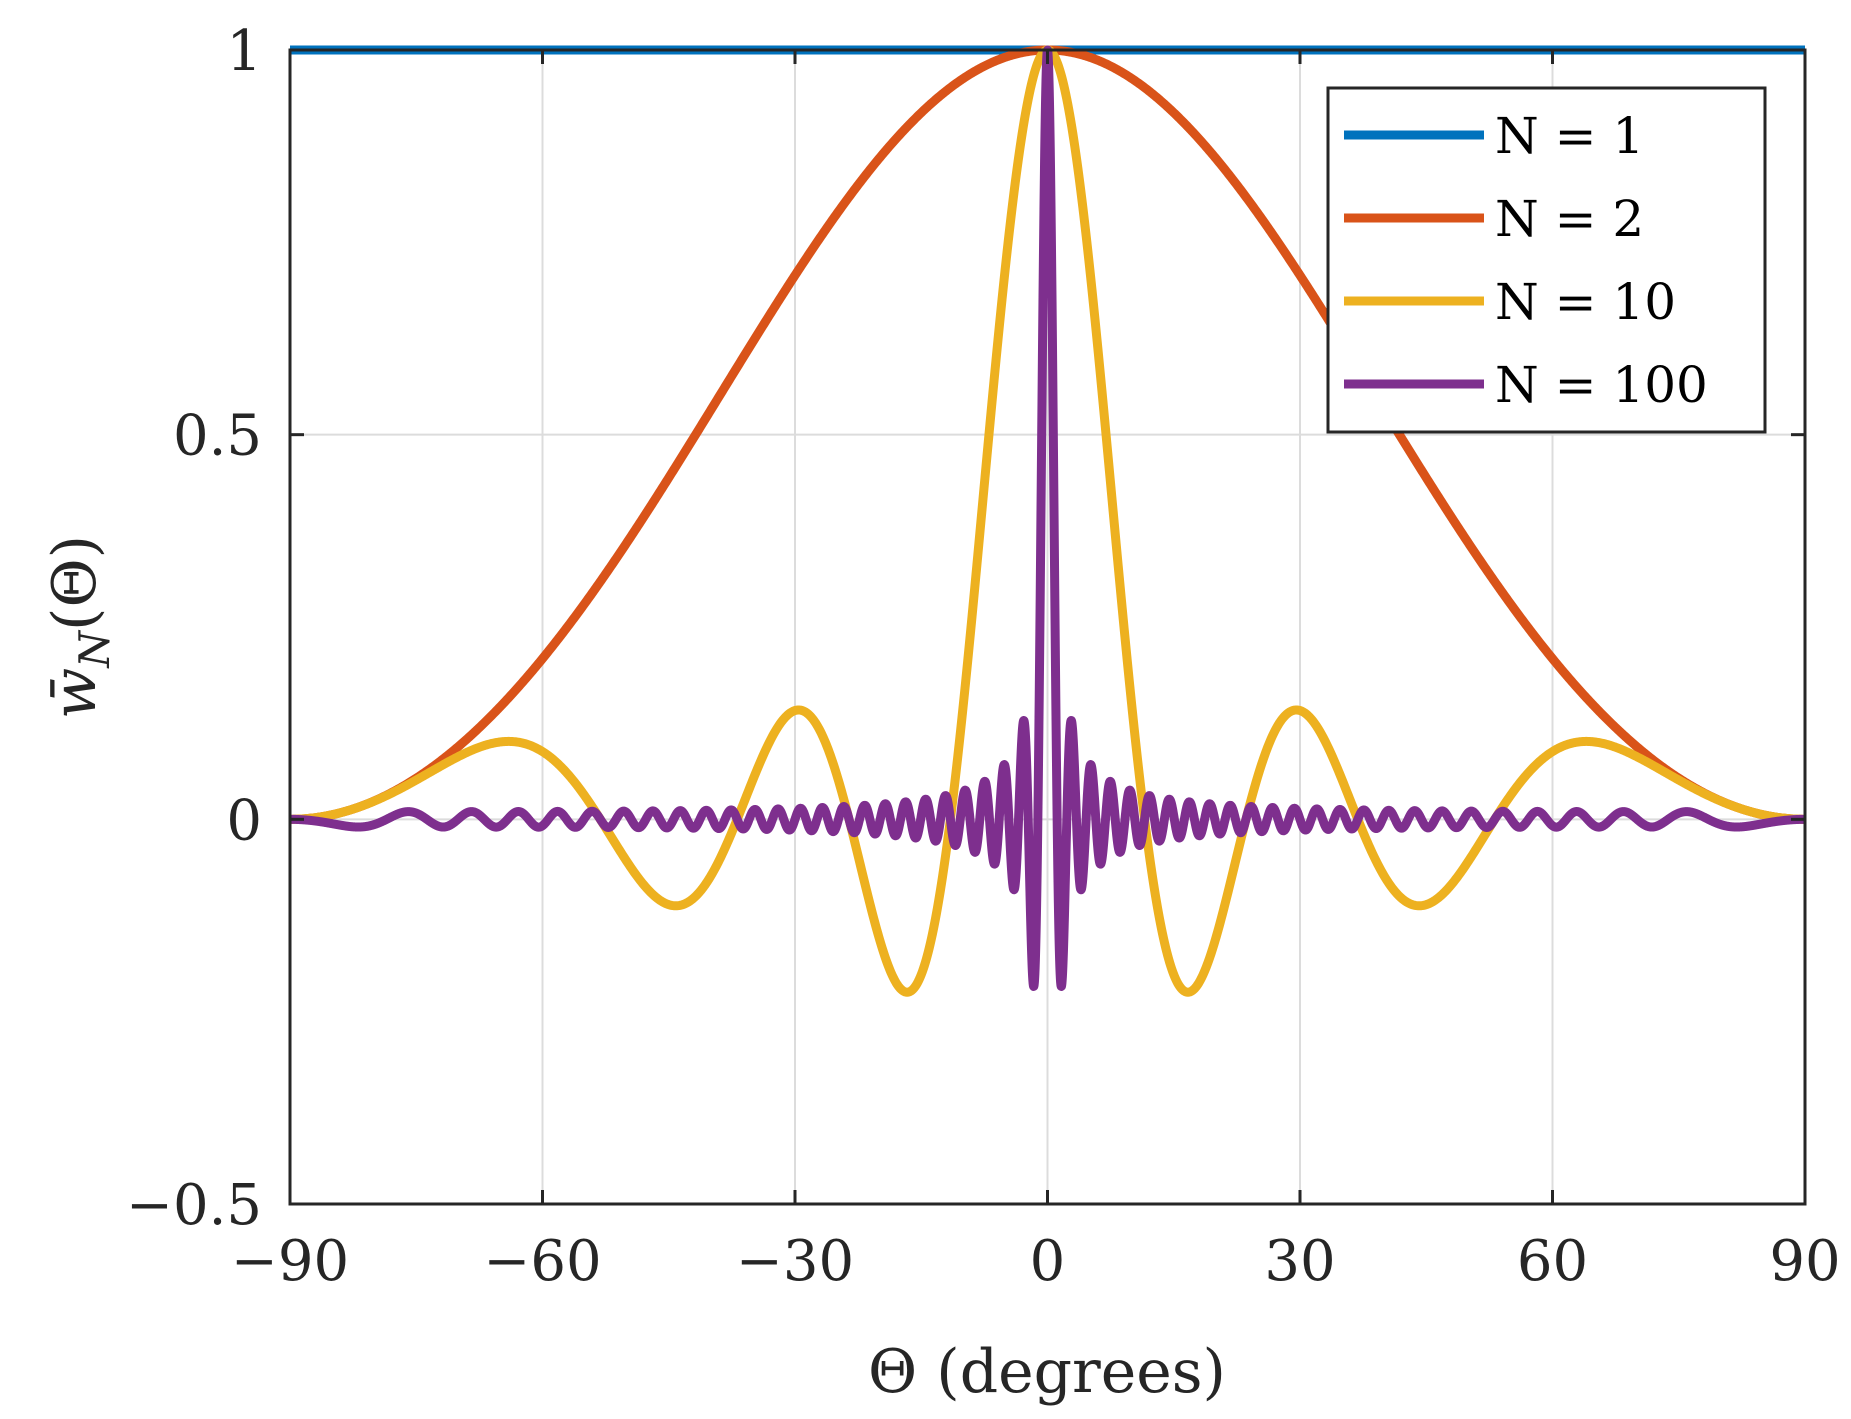  I want to click on y-tick-label: 0.5, so click(217, 436).